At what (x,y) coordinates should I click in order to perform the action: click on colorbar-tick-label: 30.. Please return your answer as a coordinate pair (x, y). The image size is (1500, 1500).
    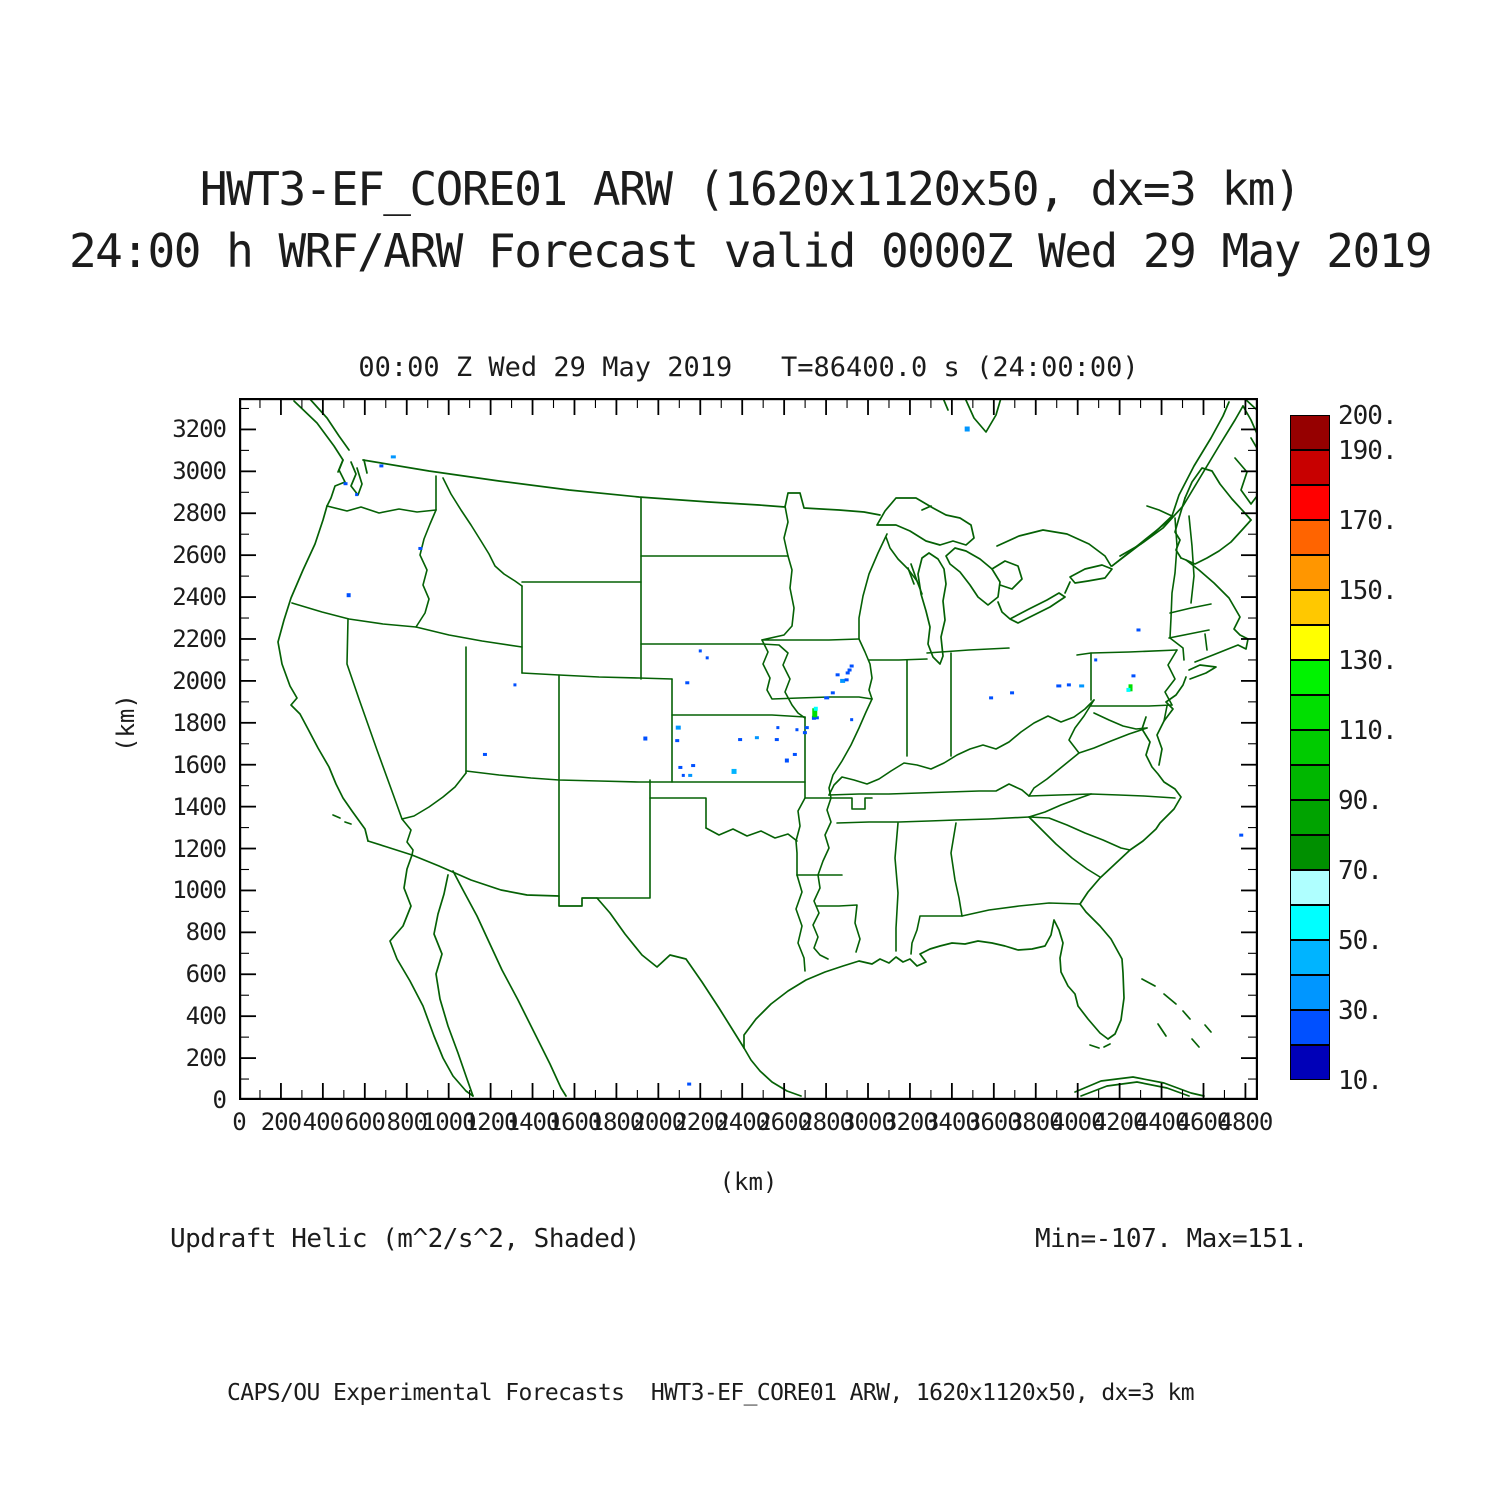
    Looking at the image, I should click on (1360, 1011).